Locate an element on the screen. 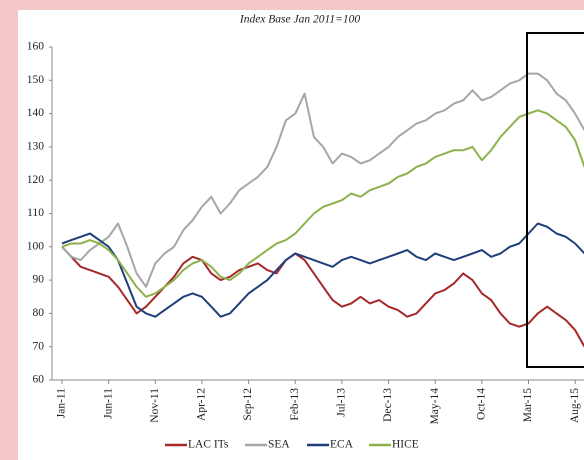 Image resolution: width=584 pixels, height=460 pixels. legend-label: LAC ITs is located at coordinates (208, 445).